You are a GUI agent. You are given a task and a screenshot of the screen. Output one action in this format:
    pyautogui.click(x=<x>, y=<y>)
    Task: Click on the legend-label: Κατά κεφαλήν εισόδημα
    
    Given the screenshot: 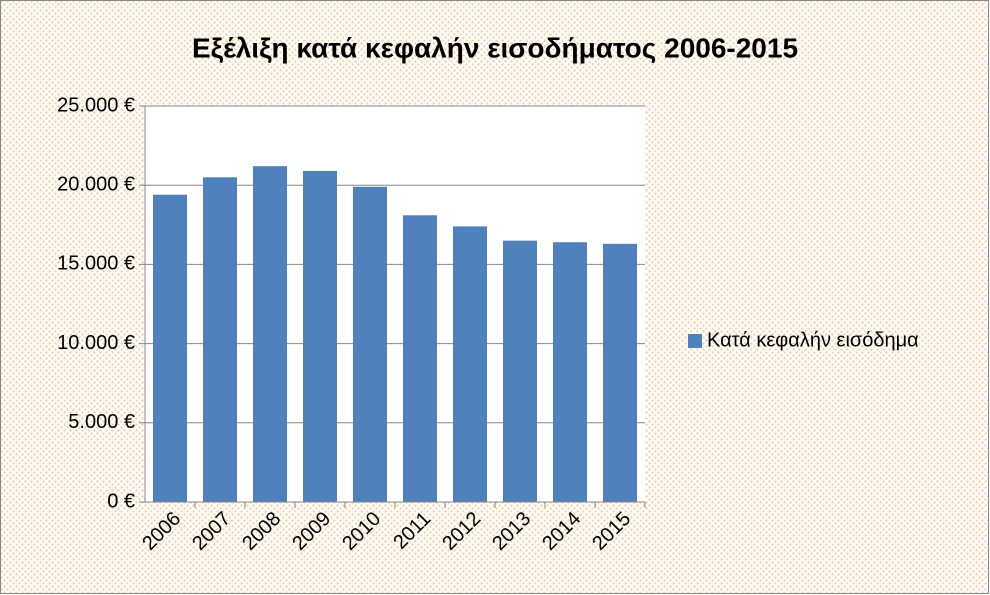 What is the action you would take?
    pyautogui.click(x=813, y=340)
    